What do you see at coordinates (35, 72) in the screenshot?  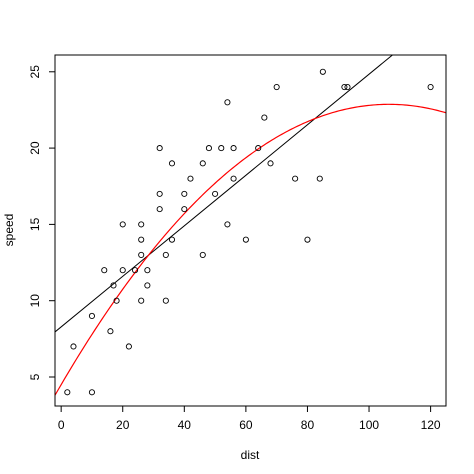 I see `y-tick-label: 25` at bounding box center [35, 72].